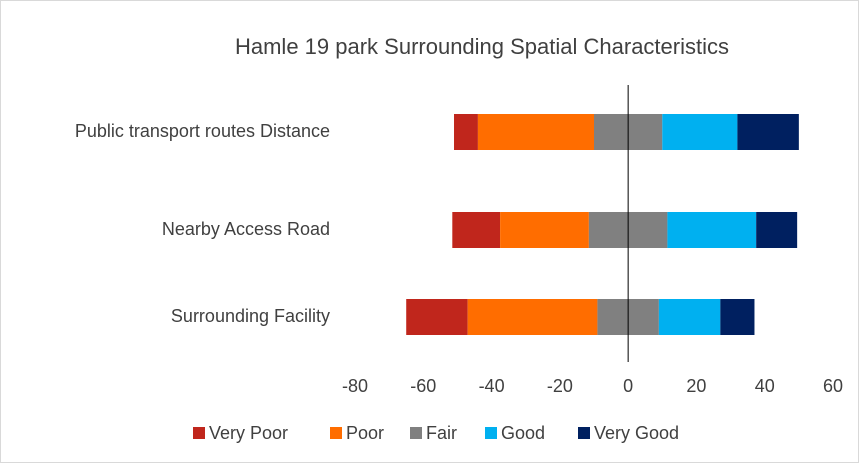 This screenshot has width=862, height=469. I want to click on legend-label: Poor, so click(365, 433).